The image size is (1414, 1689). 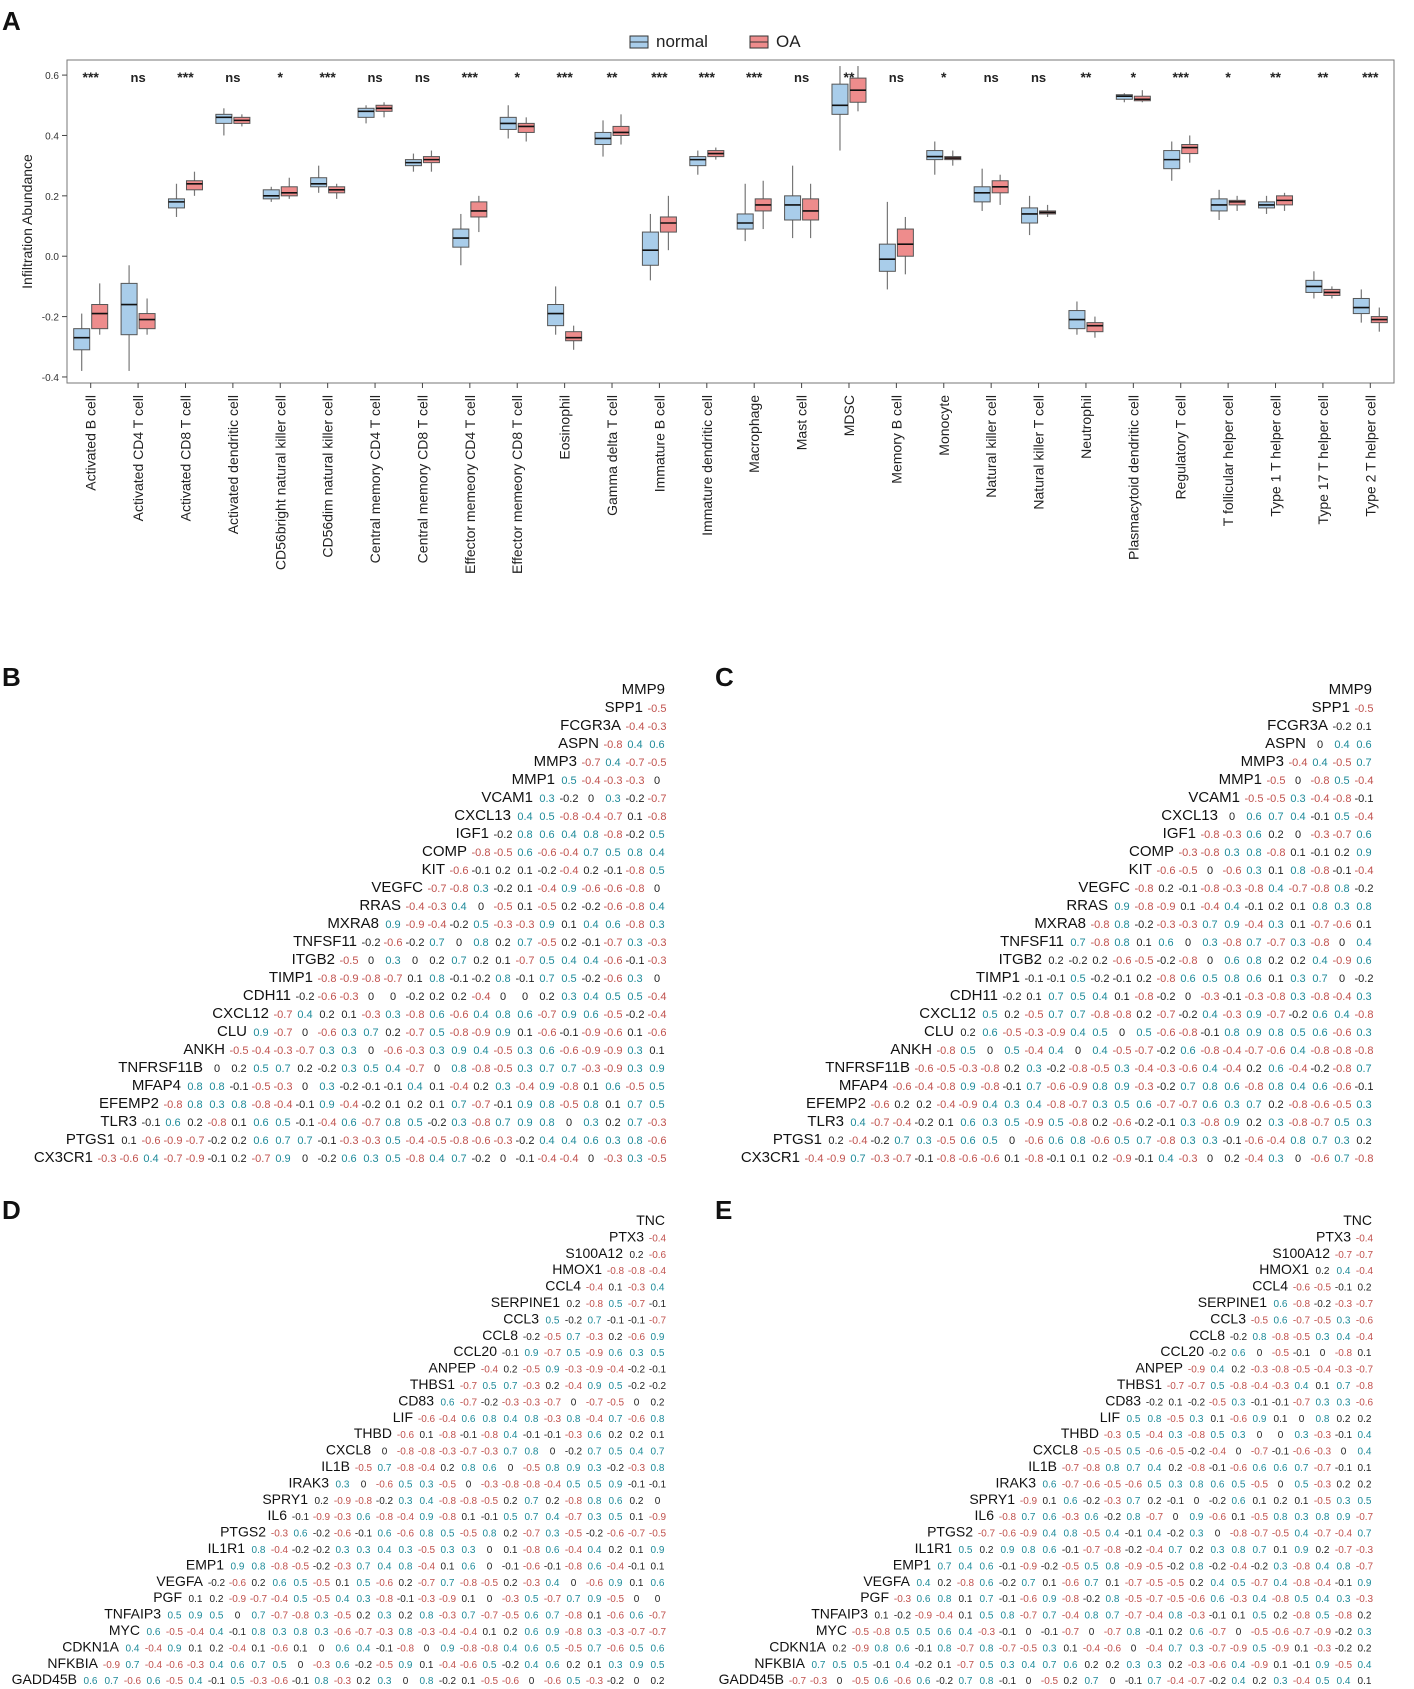 What do you see at coordinates (11, 21) in the screenshot?
I see `panel-label-a: A` at bounding box center [11, 21].